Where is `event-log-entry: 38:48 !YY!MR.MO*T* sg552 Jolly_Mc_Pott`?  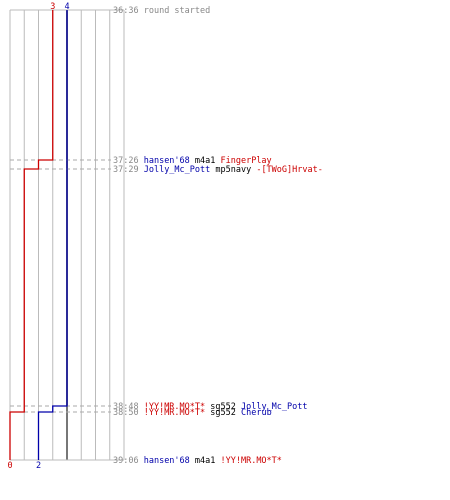 event-log-entry: 38:48 !YY!MR.MO*T* sg552 Jolly_Mc_Pott is located at coordinates (210, 407).